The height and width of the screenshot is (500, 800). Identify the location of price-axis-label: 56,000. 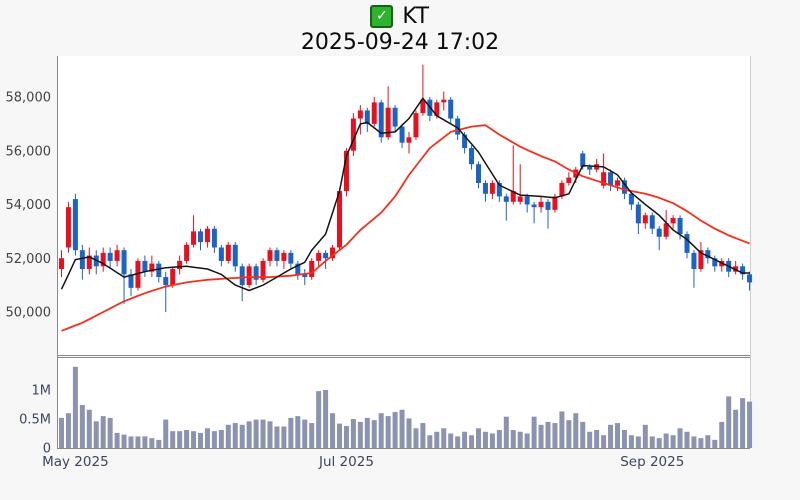
(29, 151).